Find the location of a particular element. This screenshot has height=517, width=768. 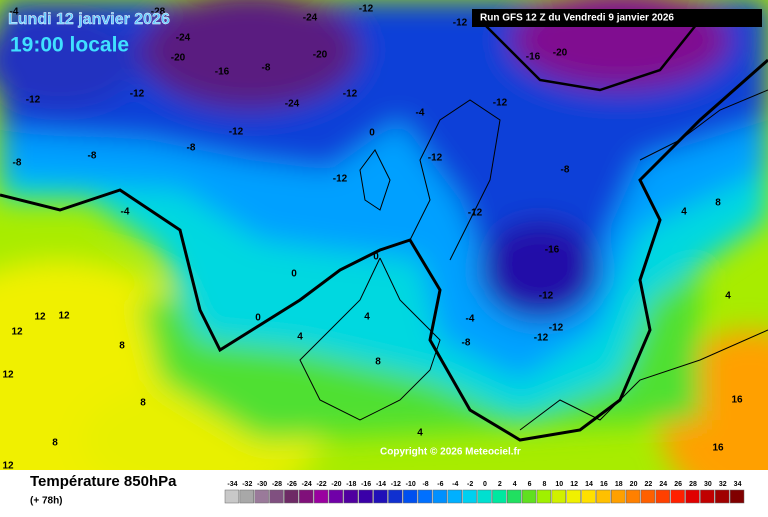

legend-label: 24 is located at coordinates (663, 484).